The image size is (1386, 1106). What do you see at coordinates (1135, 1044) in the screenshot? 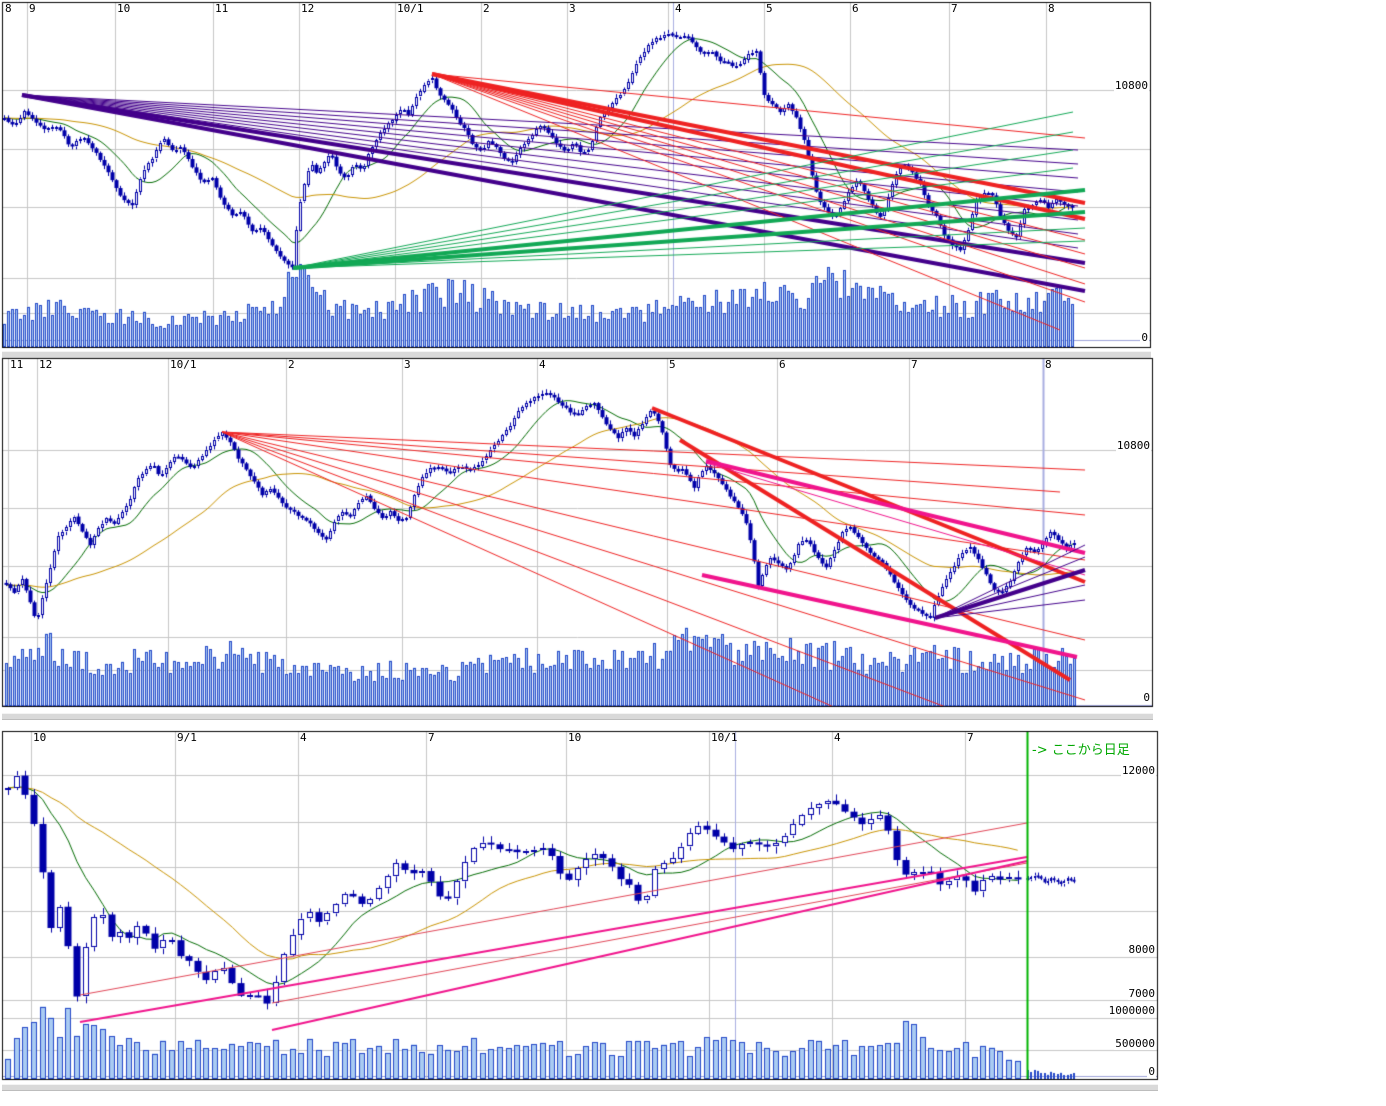
I see `y-axis-label: 500000` at bounding box center [1135, 1044].